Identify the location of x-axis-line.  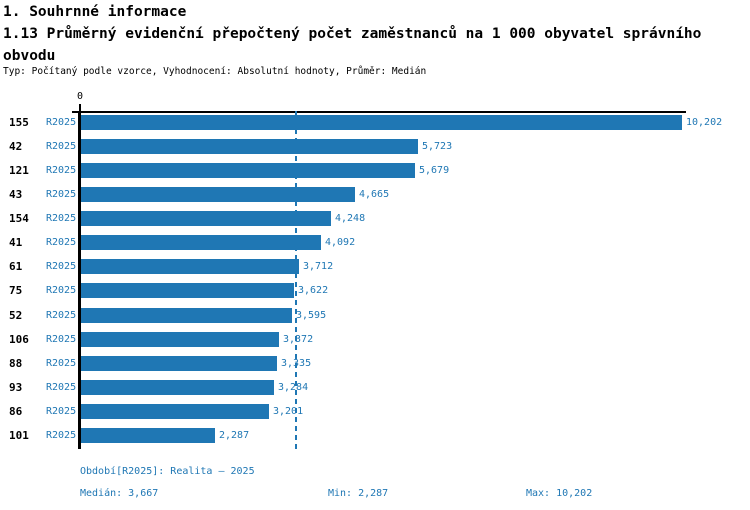
(379, 112).